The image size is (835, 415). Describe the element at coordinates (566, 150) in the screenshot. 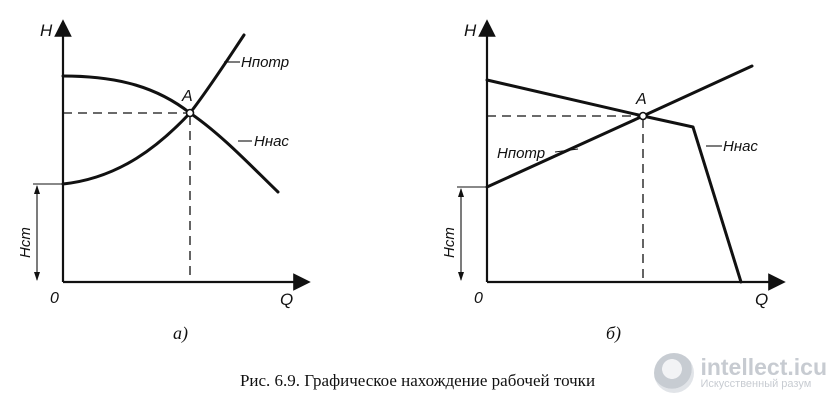

I see `b-required-leader` at that location.